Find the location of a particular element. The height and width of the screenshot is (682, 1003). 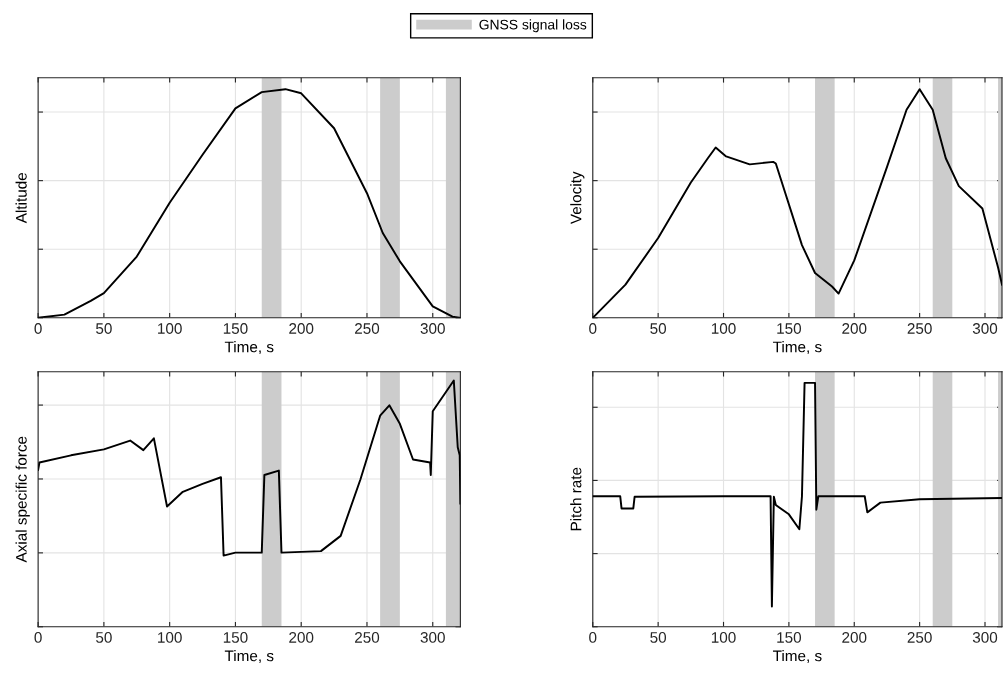

y-axis-title: Altitude is located at coordinates (21, 198).